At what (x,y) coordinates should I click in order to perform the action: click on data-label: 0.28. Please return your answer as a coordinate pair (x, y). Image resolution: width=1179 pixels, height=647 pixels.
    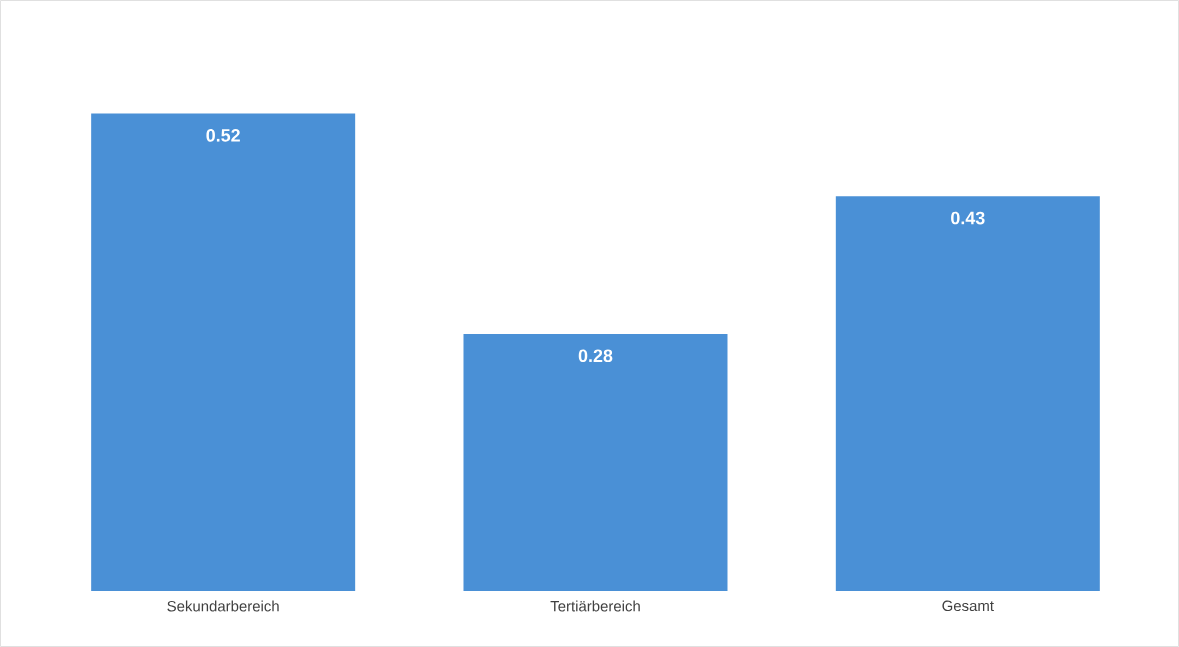
    Looking at the image, I should click on (595, 356).